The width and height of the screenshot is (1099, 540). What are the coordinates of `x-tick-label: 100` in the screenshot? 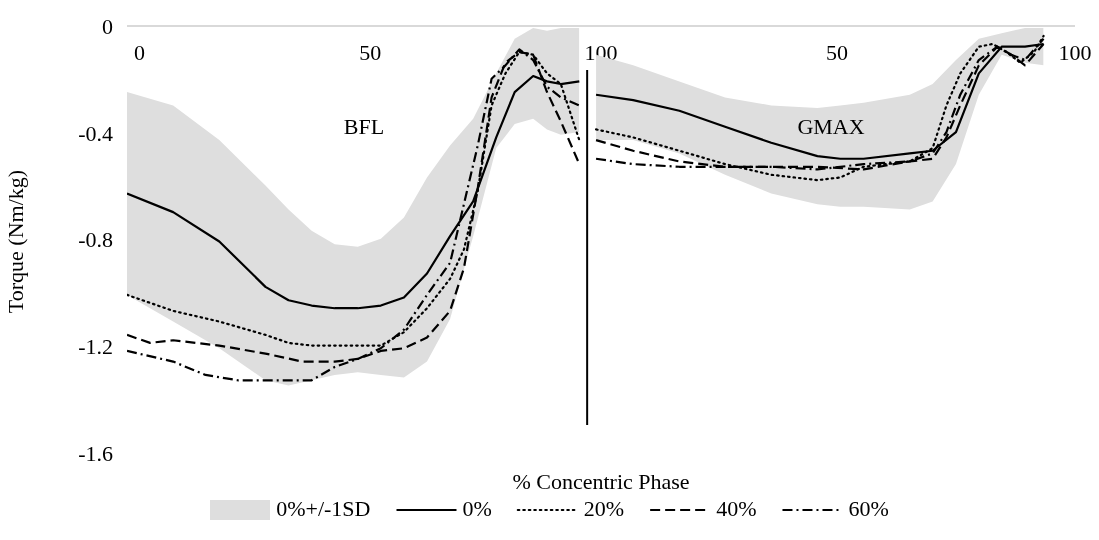 It's located at (1075, 52).